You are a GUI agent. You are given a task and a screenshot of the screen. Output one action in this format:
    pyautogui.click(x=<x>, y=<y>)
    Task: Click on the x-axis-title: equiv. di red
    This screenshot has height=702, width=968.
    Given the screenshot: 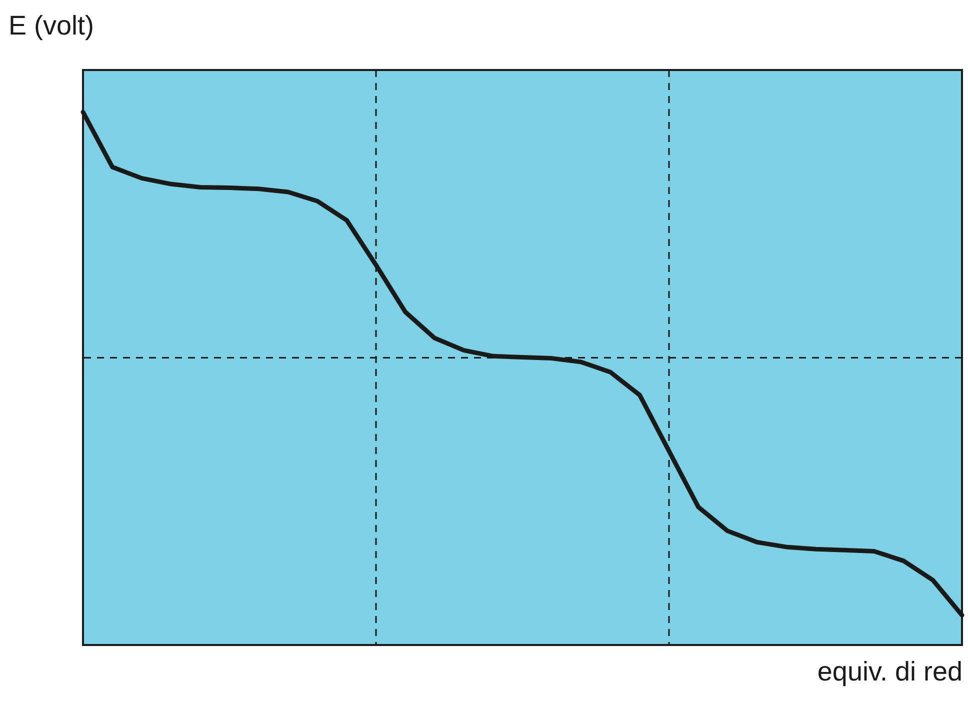 What is the action you would take?
    pyautogui.click(x=889, y=671)
    